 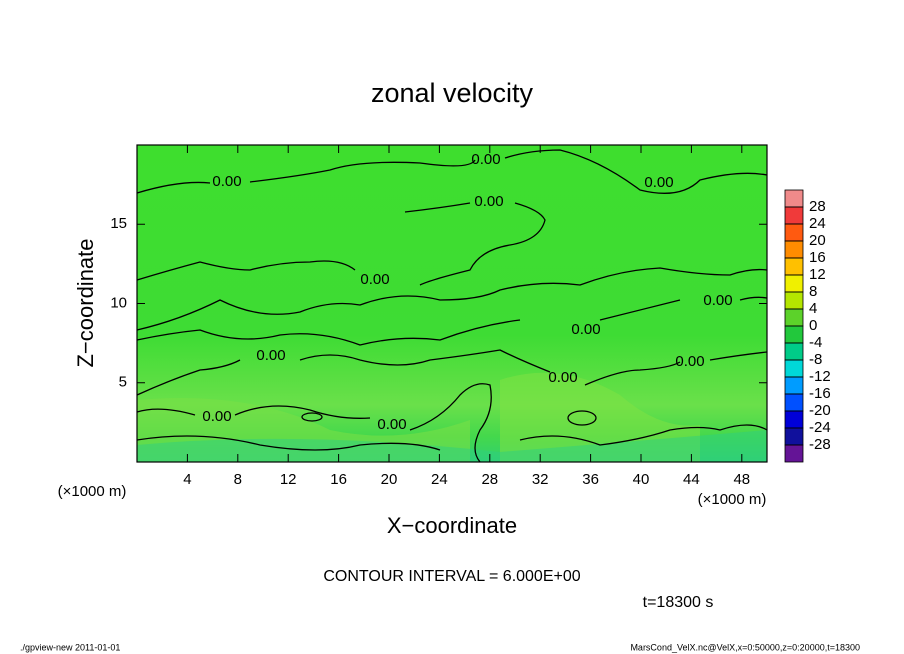 What do you see at coordinates (820, 376) in the screenshot?
I see `colorbar-label: -12` at bounding box center [820, 376].